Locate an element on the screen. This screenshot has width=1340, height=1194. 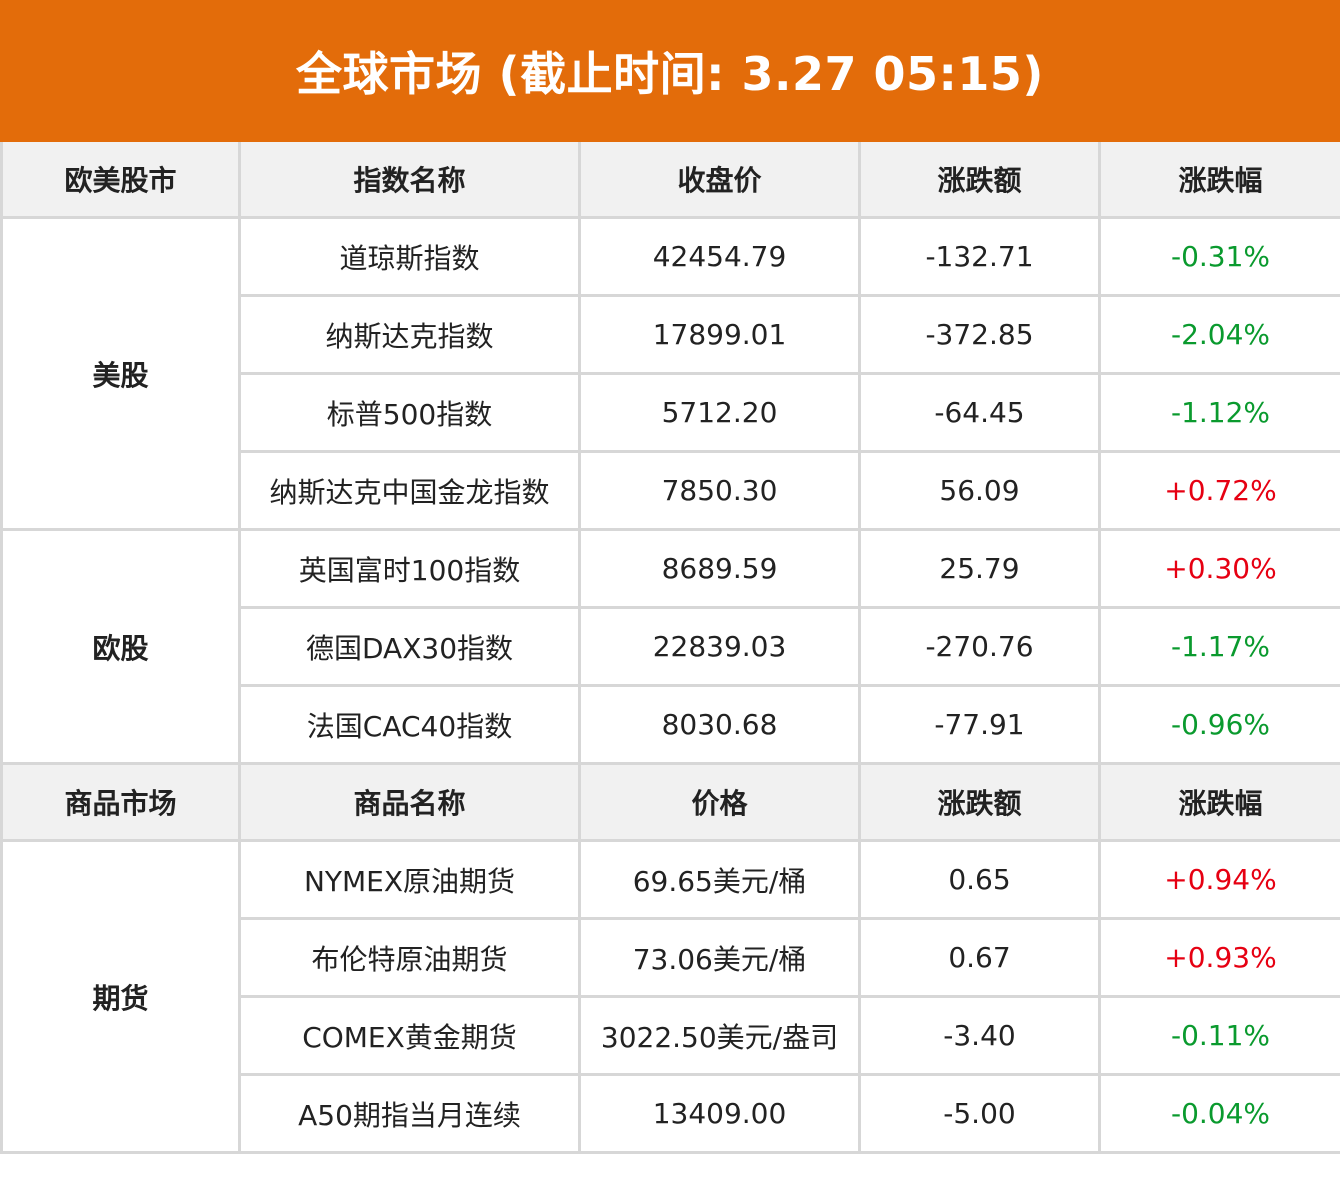
change-pct-value: -0.11% is located at coordinates (1219, 1035).